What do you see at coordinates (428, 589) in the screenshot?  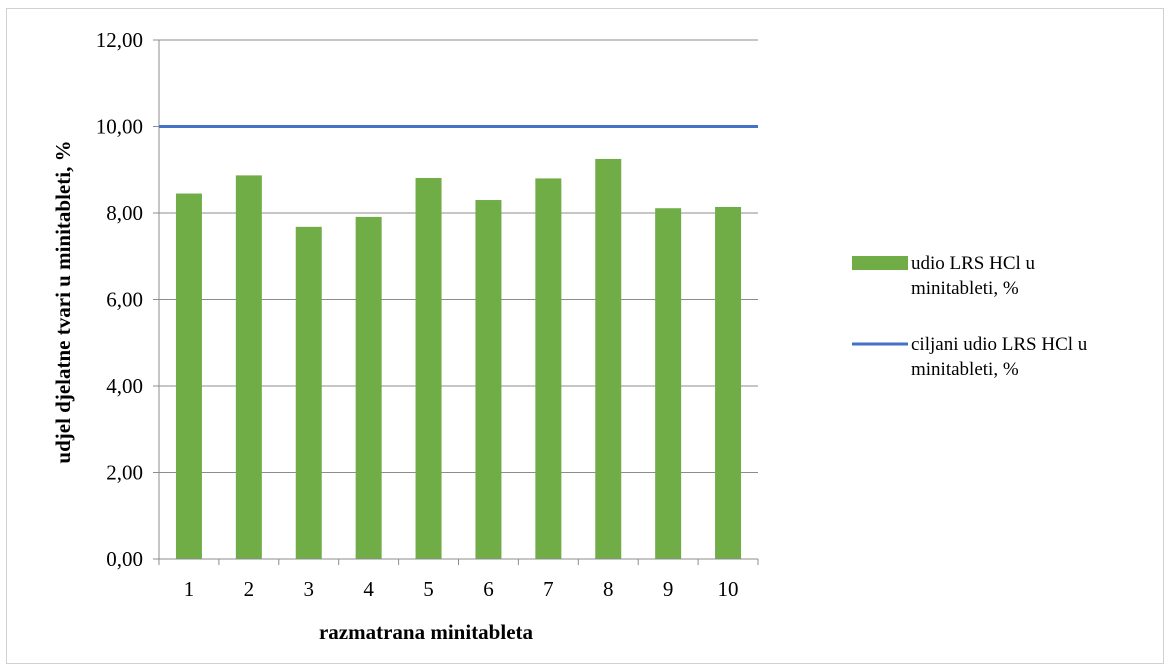 I see `x-tick-label: 5` at bounding box center [428, 589].